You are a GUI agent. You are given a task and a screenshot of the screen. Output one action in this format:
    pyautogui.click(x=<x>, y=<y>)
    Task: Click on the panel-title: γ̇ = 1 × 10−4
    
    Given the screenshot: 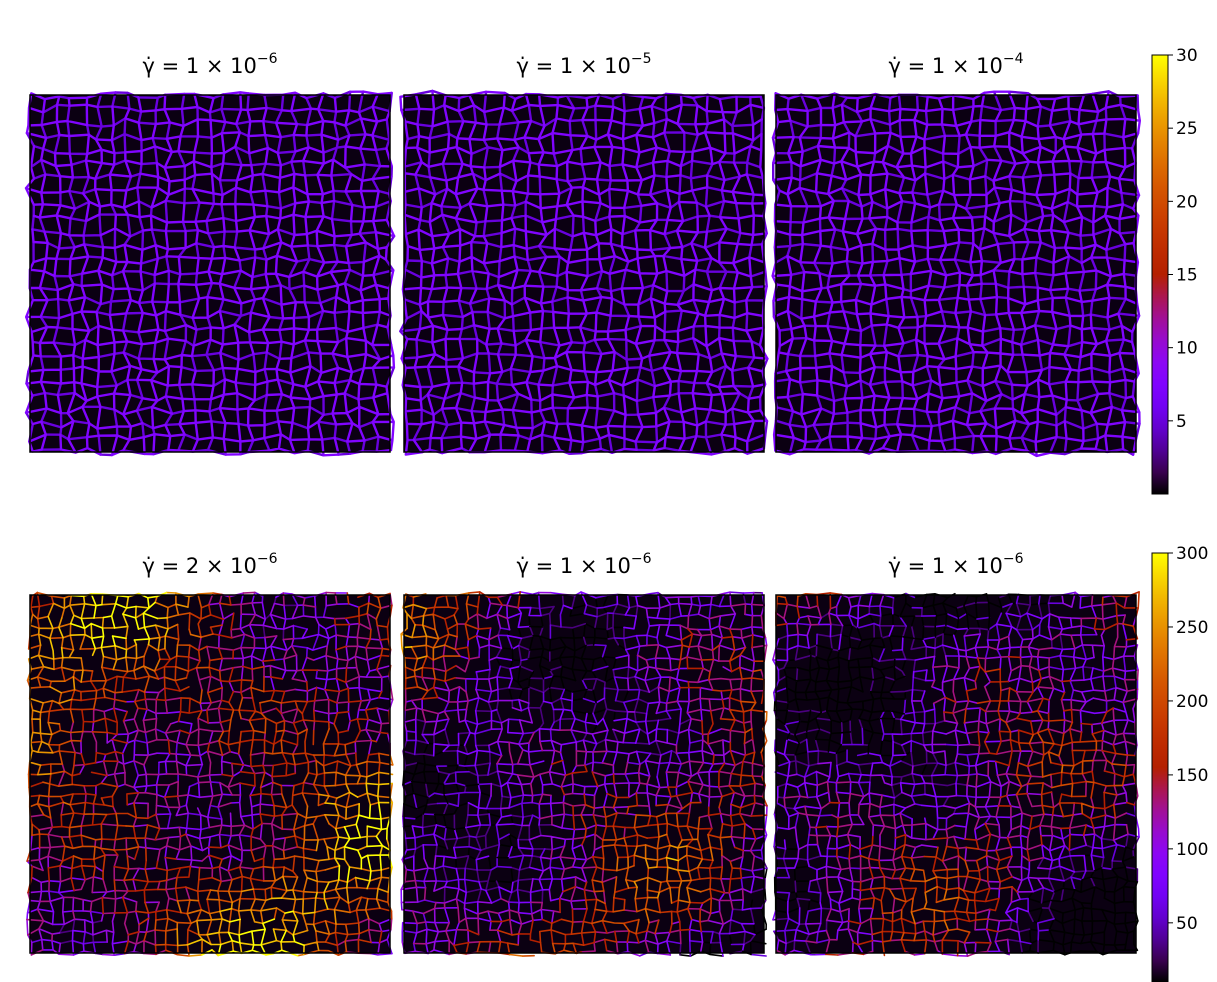 What is the action you would take?
    pyautogui.click(x=955, y=64)
    